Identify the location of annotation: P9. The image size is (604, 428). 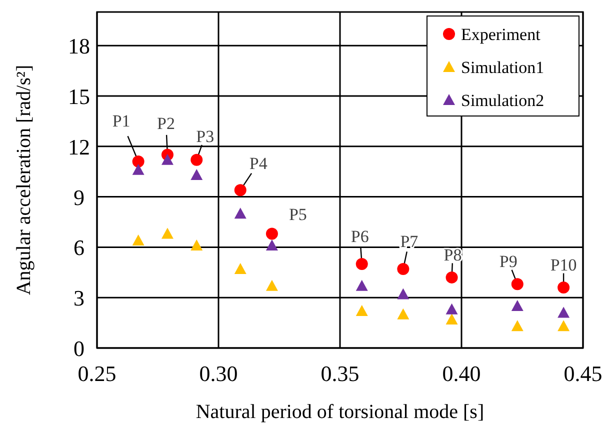
(508, 262).